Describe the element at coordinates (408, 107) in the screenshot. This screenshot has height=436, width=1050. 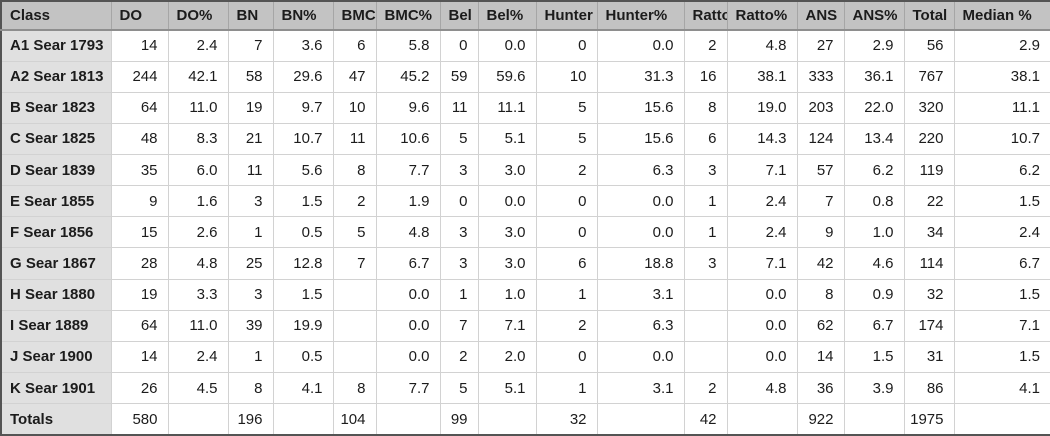
I see `cell: 9.6` at that location.